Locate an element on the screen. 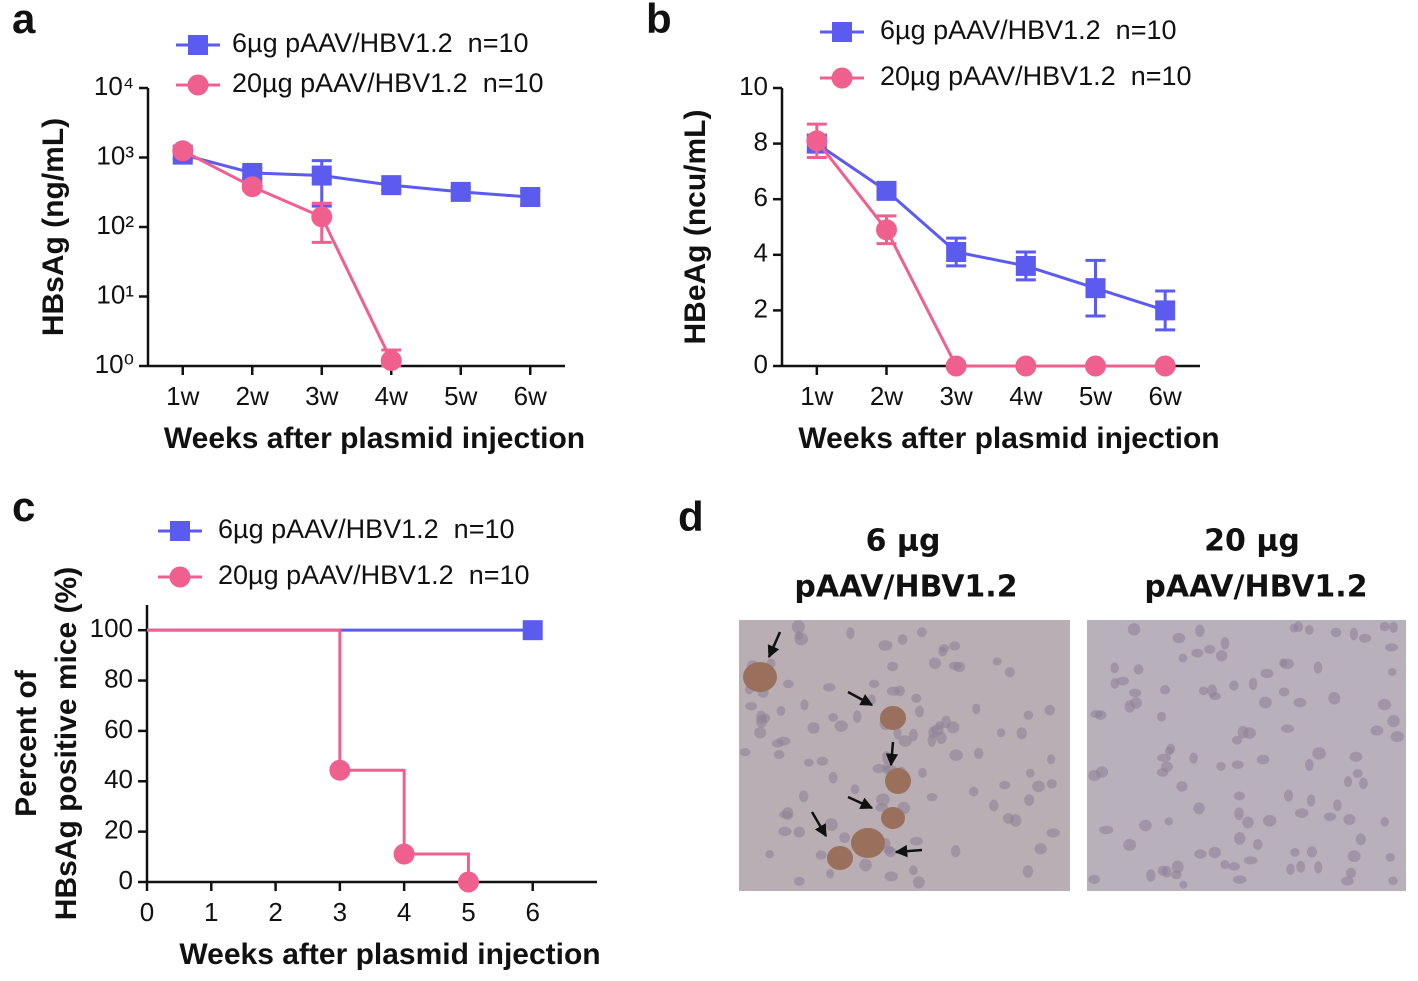  y-tick-label: 40 is located at coordinates (118, 779).